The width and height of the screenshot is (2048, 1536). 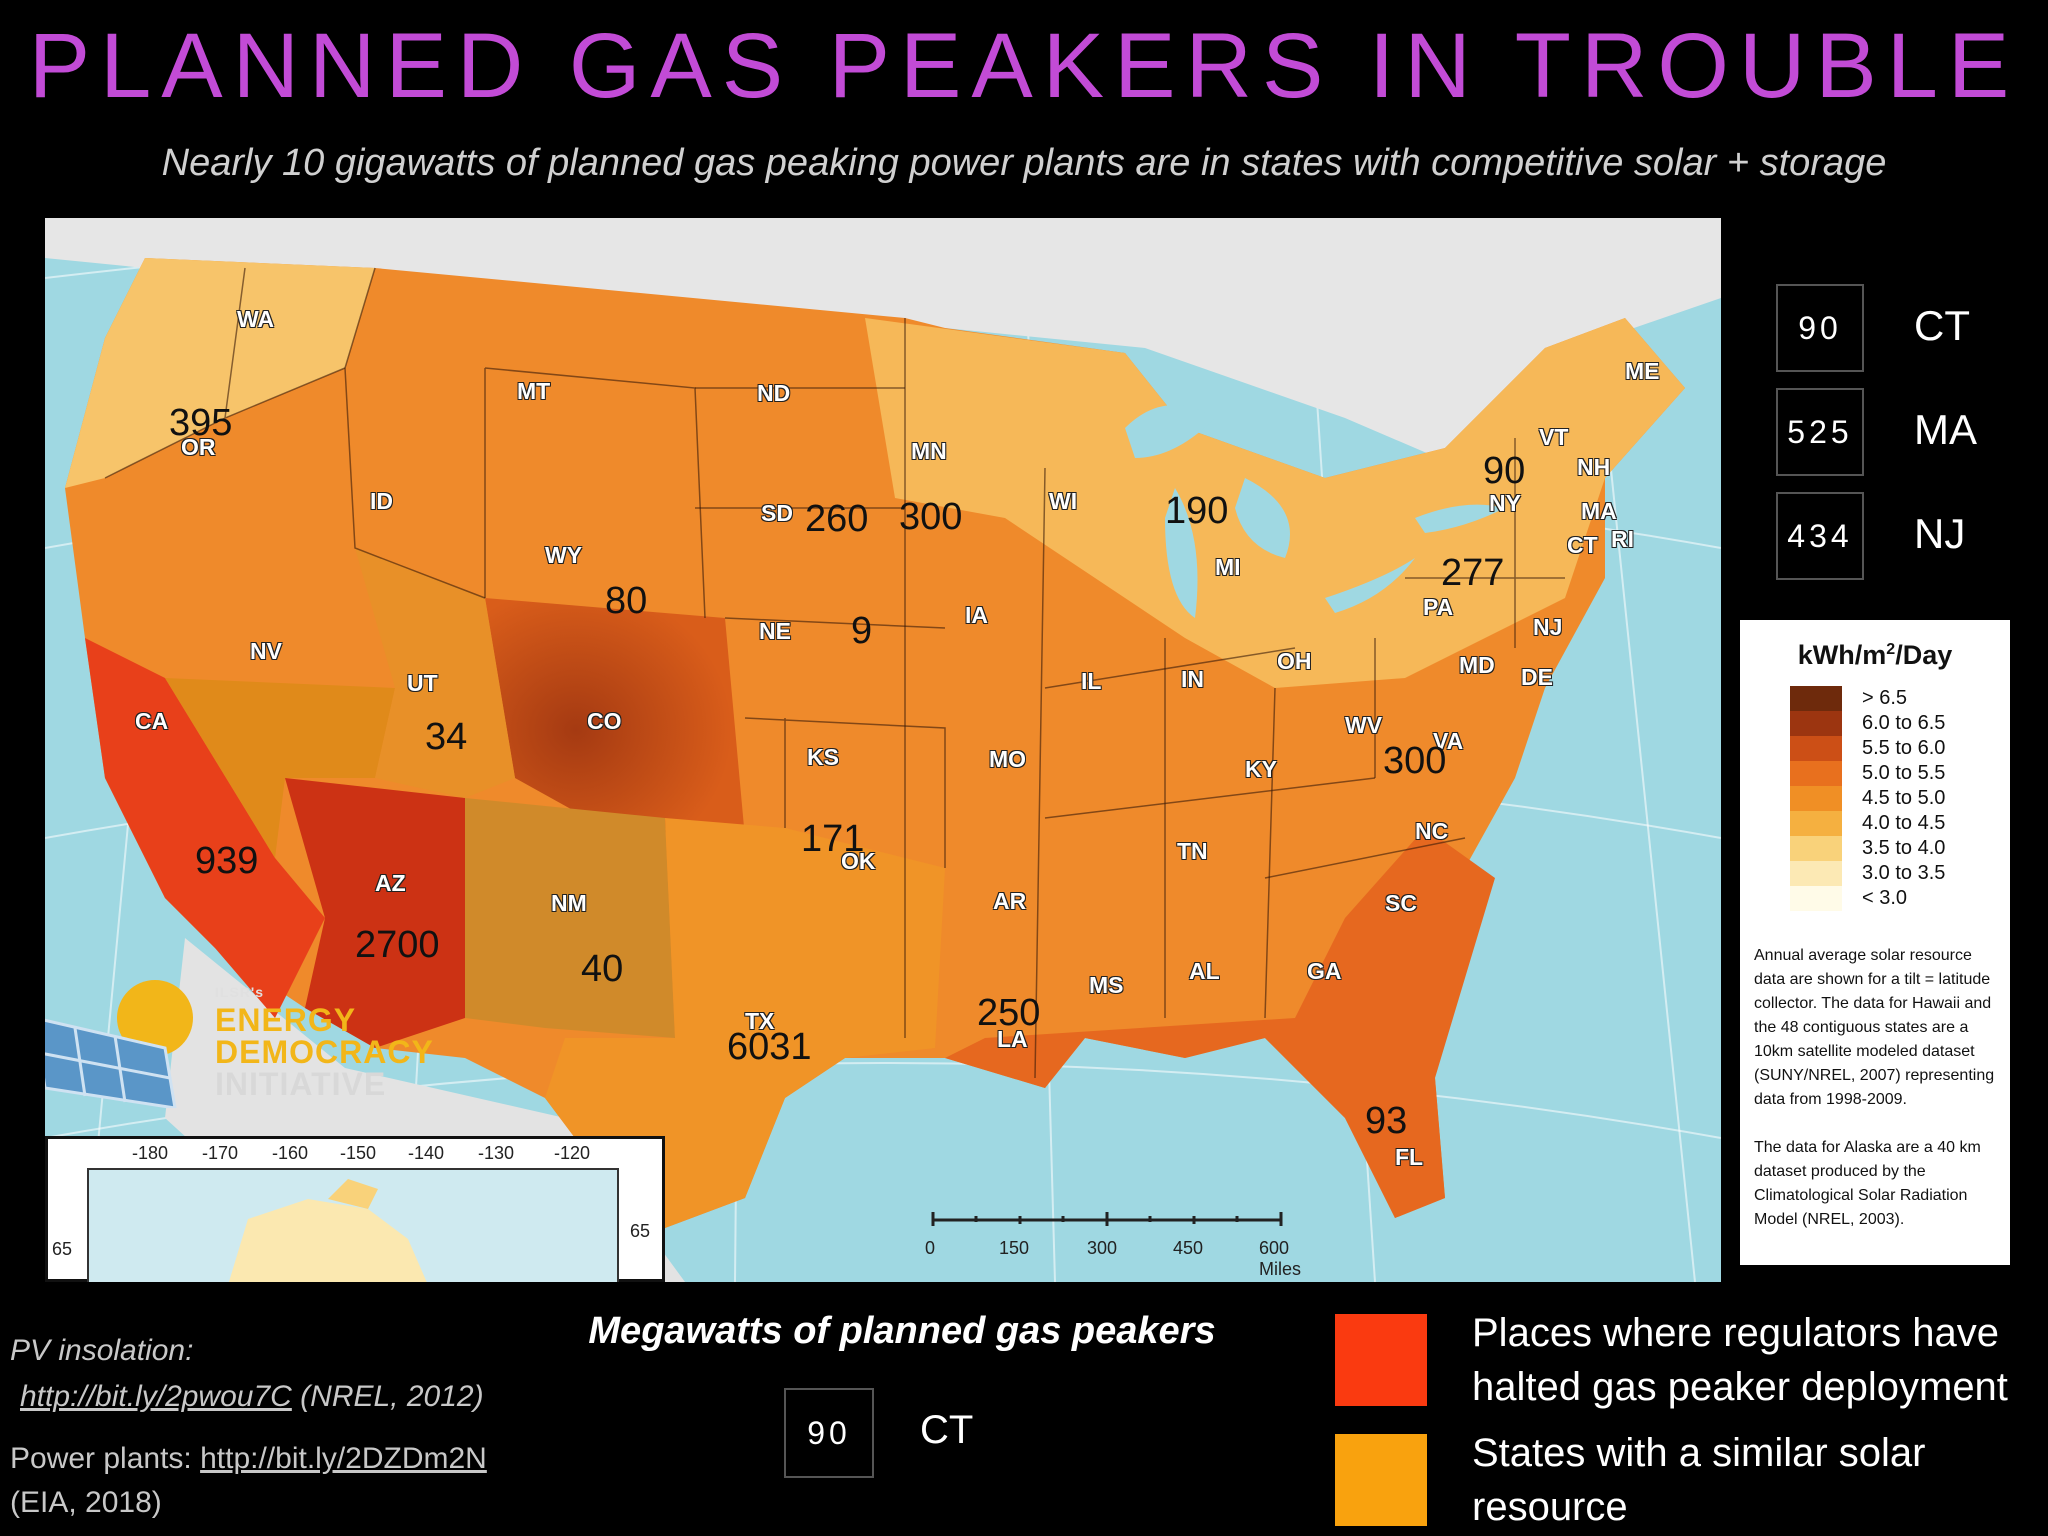 I want to click on state-label: NY, so click(x=1505, y=503).